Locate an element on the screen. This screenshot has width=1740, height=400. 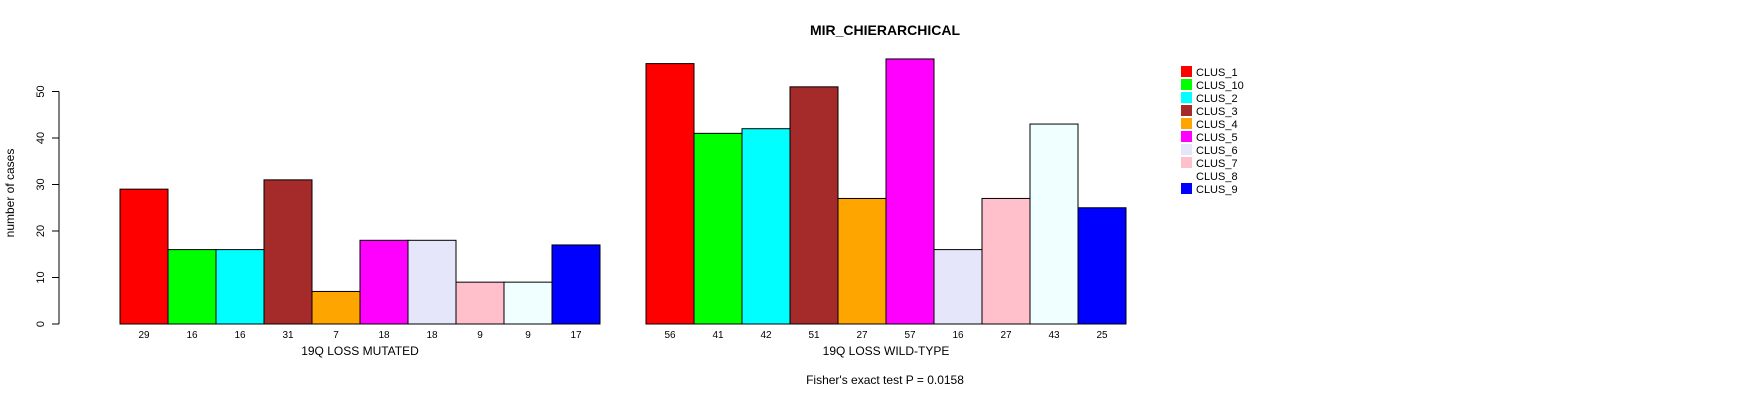
legend-item: CLUS_1 is located at coordinates (1209, 72).